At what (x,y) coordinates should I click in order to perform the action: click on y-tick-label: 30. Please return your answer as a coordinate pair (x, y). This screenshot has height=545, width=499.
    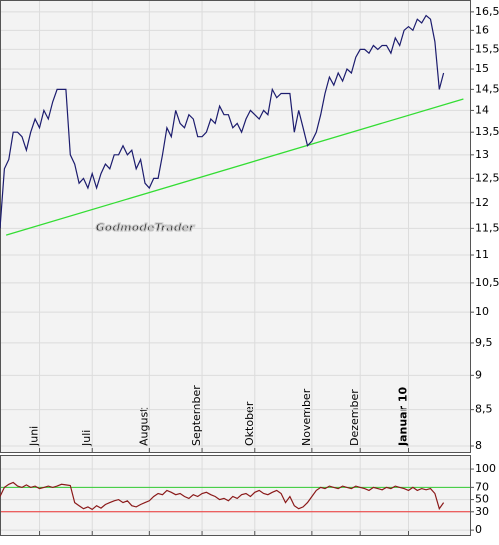
    Looking at the image, I should click on (482, 511).